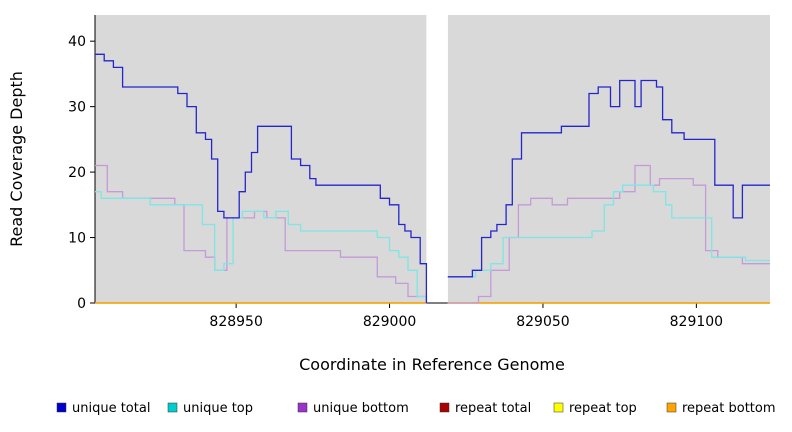  What do you see at coordinates (558, 407) in the screenshot?
I see `legend-swatch-repeat-top` at bounding box center [558, 407].